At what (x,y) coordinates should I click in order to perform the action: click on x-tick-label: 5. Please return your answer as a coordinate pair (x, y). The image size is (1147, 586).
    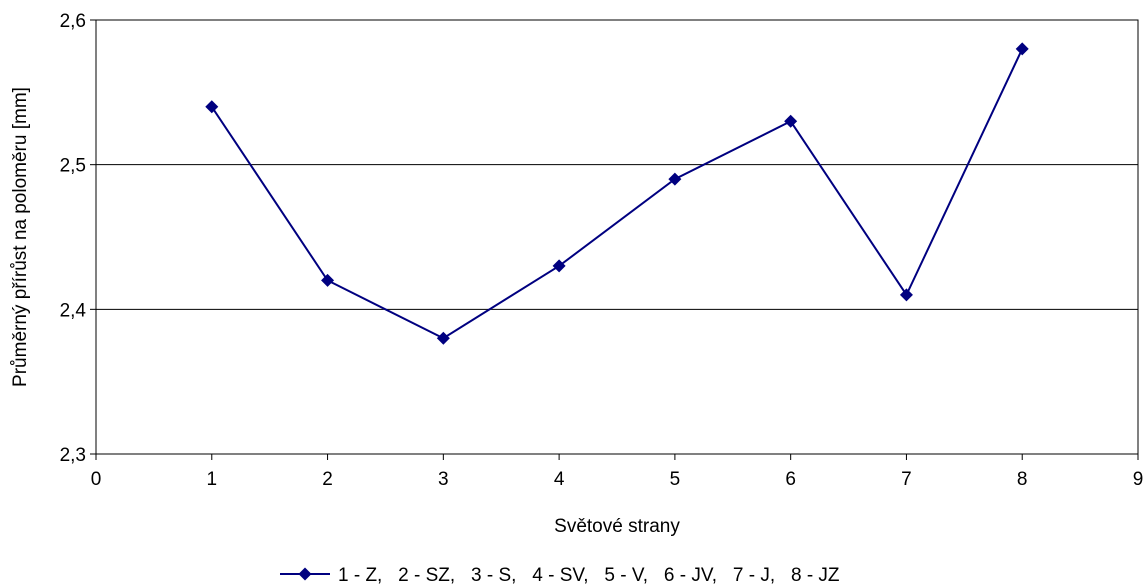
    Looking at the image, I should click on (675, 479).